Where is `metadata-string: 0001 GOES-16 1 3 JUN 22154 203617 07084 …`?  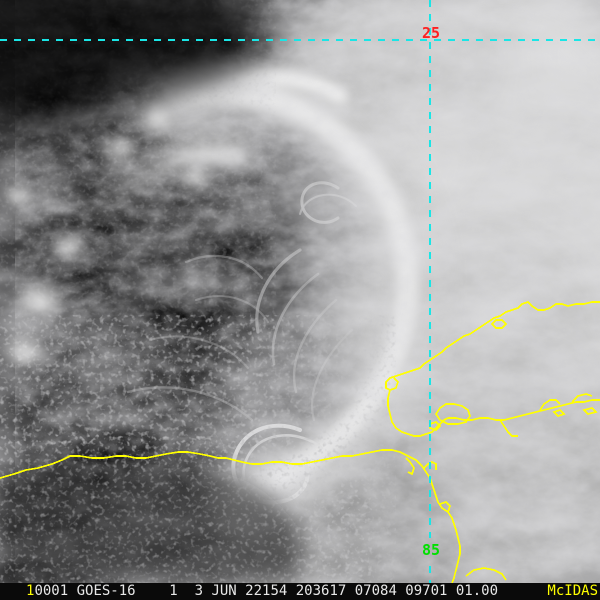 metadata-string: 0001 GOES-16 1 3 JUN 22154 203617 07084 … is located at coordinates (266, 591).